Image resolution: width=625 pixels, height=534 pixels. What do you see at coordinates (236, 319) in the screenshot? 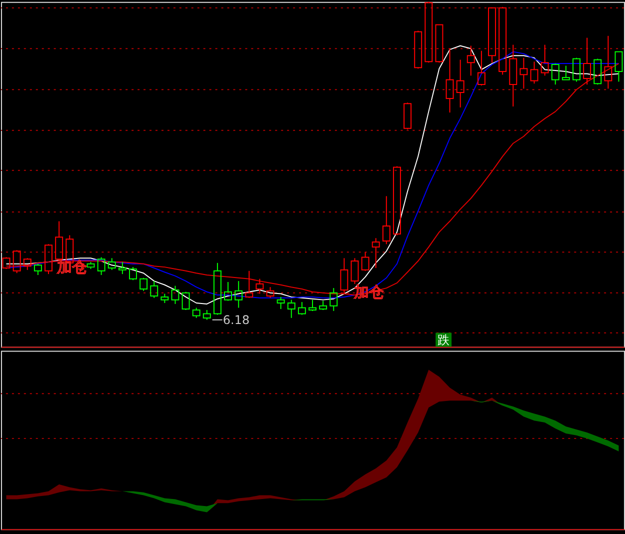
I see `annotation: 6.18` at bounding box center [236, 319].